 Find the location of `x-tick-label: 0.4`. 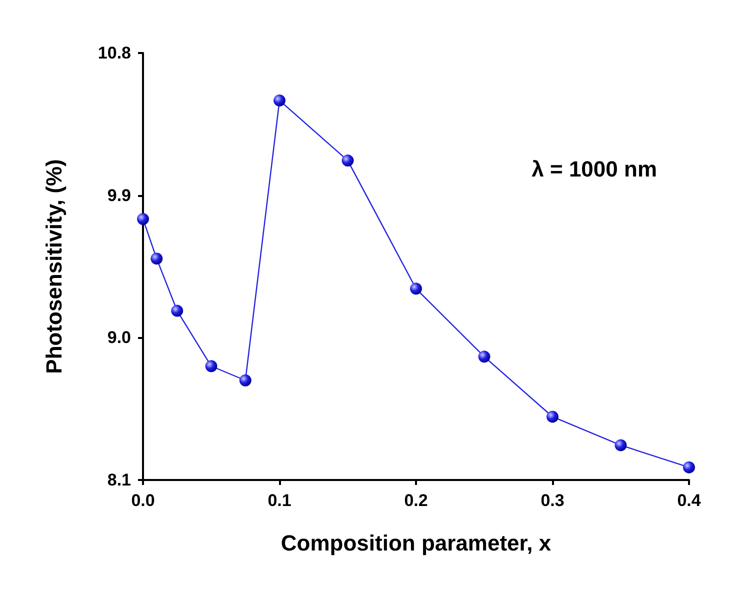

x-tick-label: 0.4 is located at coordinates (689, 500).